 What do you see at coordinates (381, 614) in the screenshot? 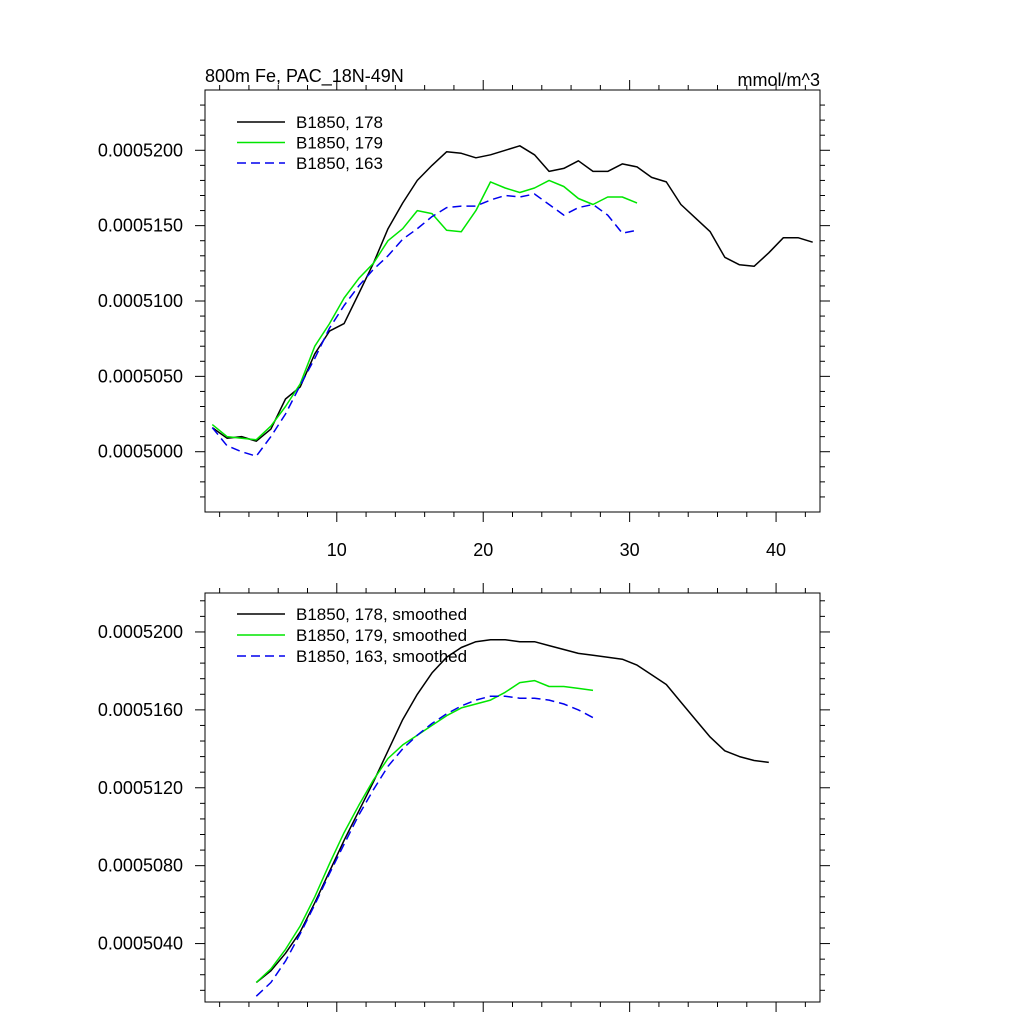
I see `legend-label: B1850, 178, smoothed` at bounding box center [381, 614].